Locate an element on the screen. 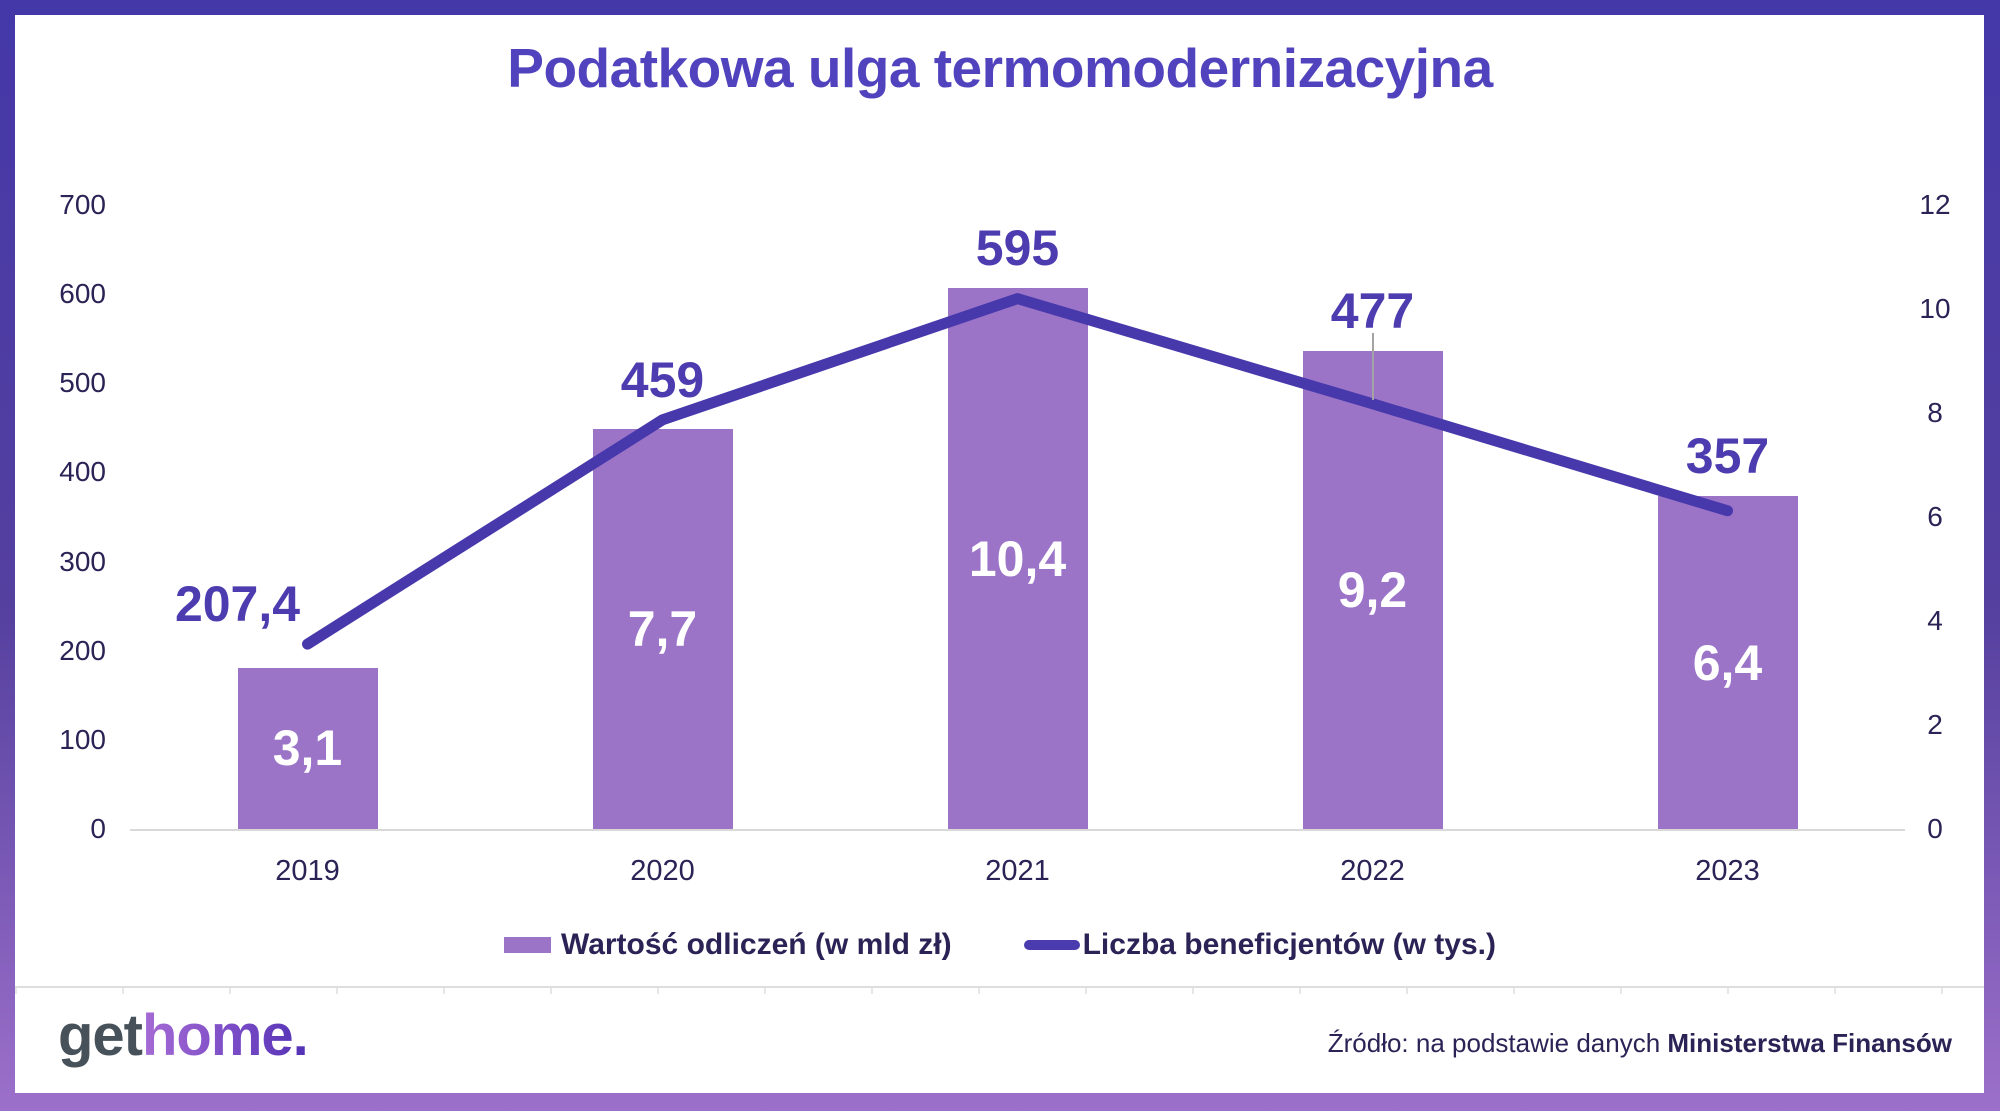  left-axis-tick: 700 is located at coordinates (82, 204).